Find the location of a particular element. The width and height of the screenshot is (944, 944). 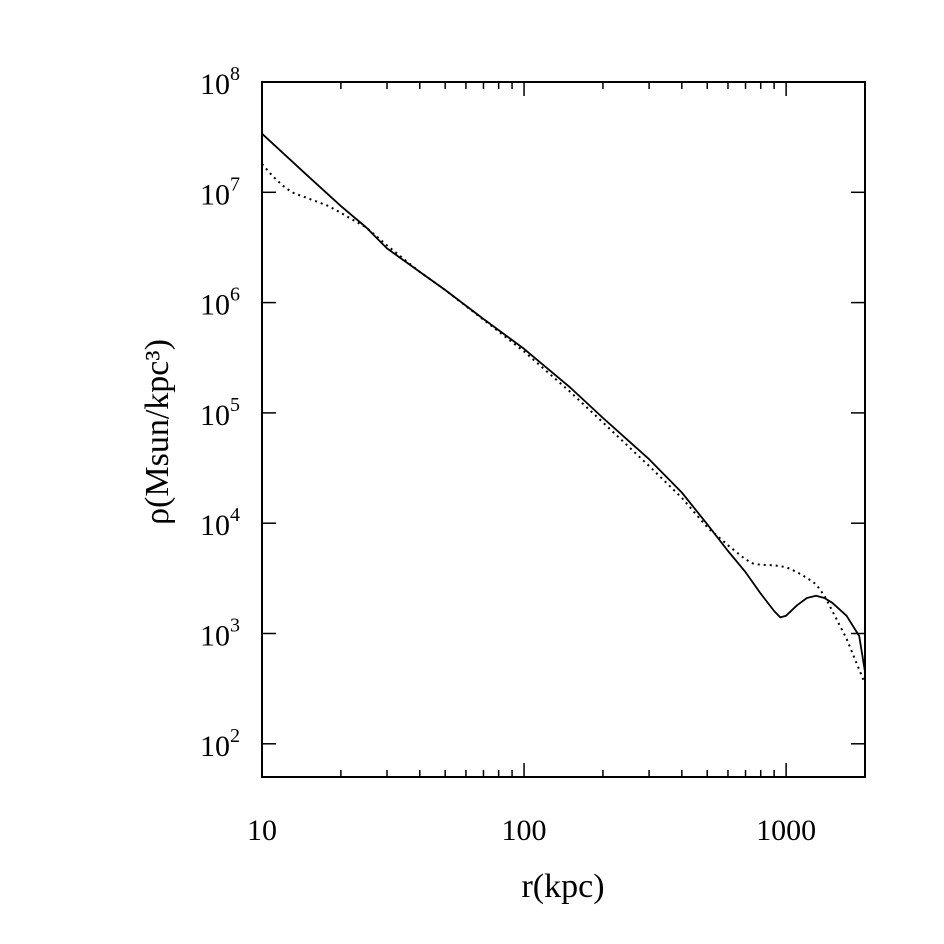

y-tick-label: 10⁵ is located at coordinates (220, 413).